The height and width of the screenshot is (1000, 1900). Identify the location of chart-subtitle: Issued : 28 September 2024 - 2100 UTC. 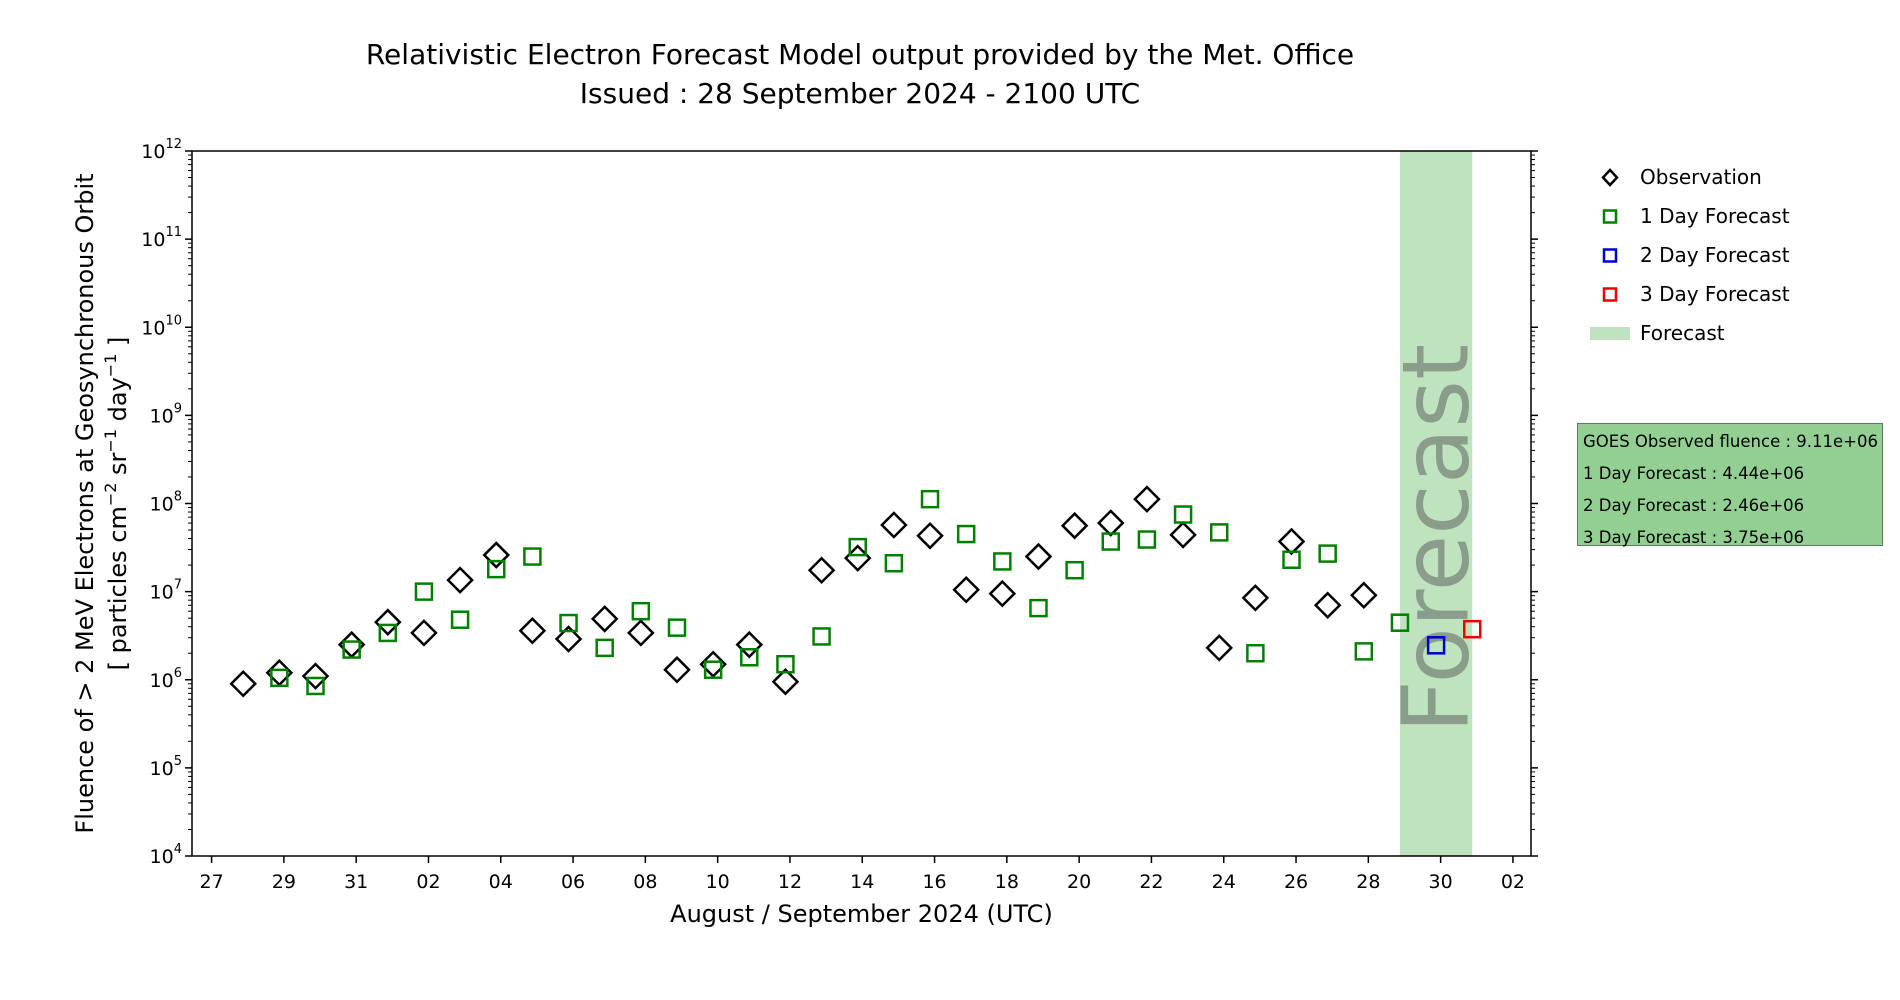
(860, 93).